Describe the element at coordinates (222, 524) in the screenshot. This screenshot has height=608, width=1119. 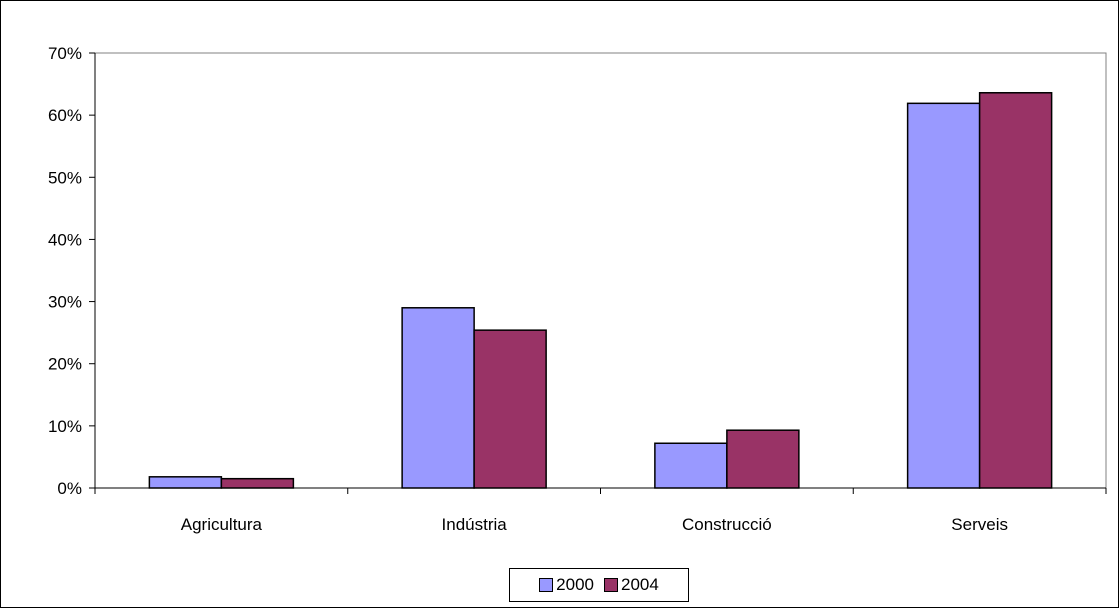
I see `x-tick-label: Agricultura` at that location.